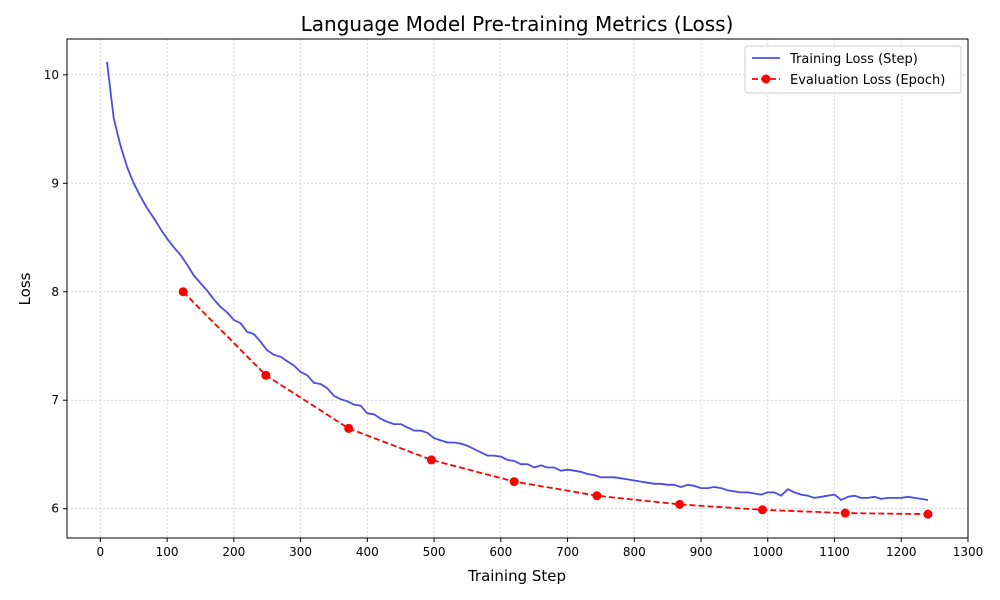 The height and width of the screenshot is (600, 1000). I want to click on x-axis-title: Training Step, so click(516, 576).